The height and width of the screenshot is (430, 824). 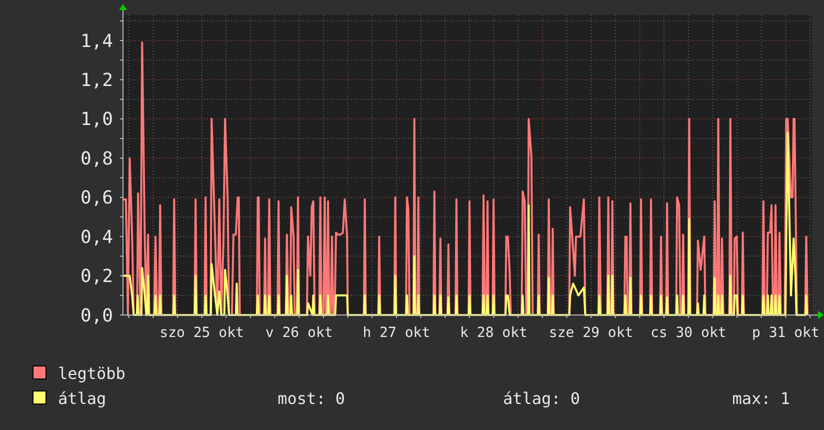 I want to click on x-tick-label: v 26 okt, so click(x=299, y=333).